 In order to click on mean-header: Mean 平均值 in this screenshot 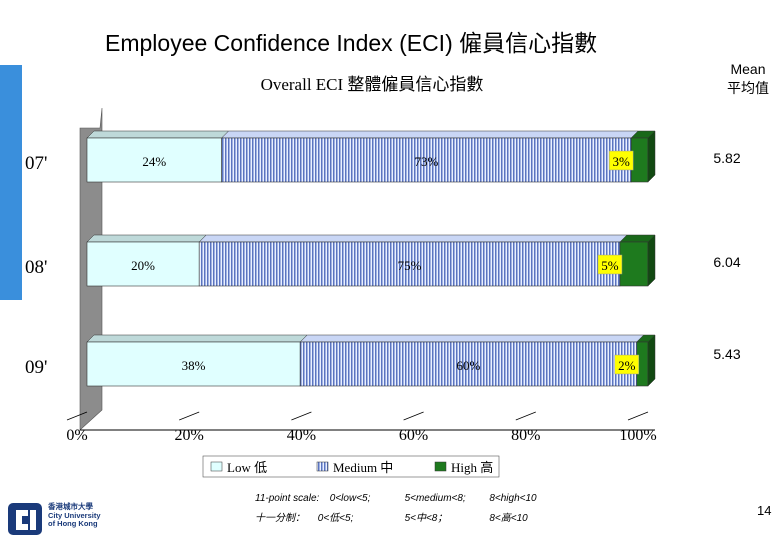, I will do `click(740, 79)`.